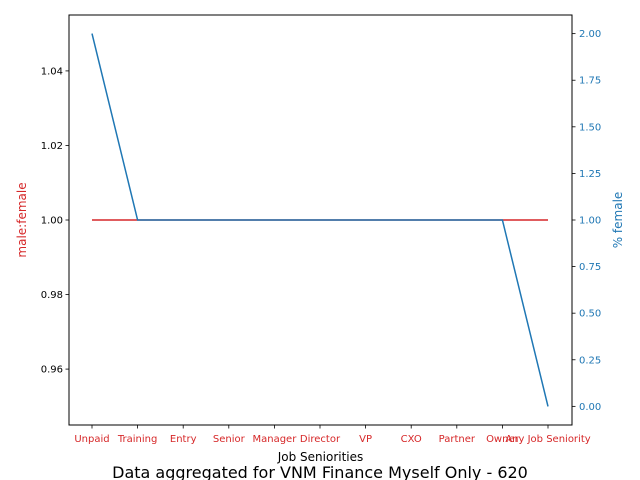 The width and height of the screenshot is (640, 480). Describe the element at coordinates (590, 127) in the screenshot. I see `right-tick-label: 1.50` at that location.